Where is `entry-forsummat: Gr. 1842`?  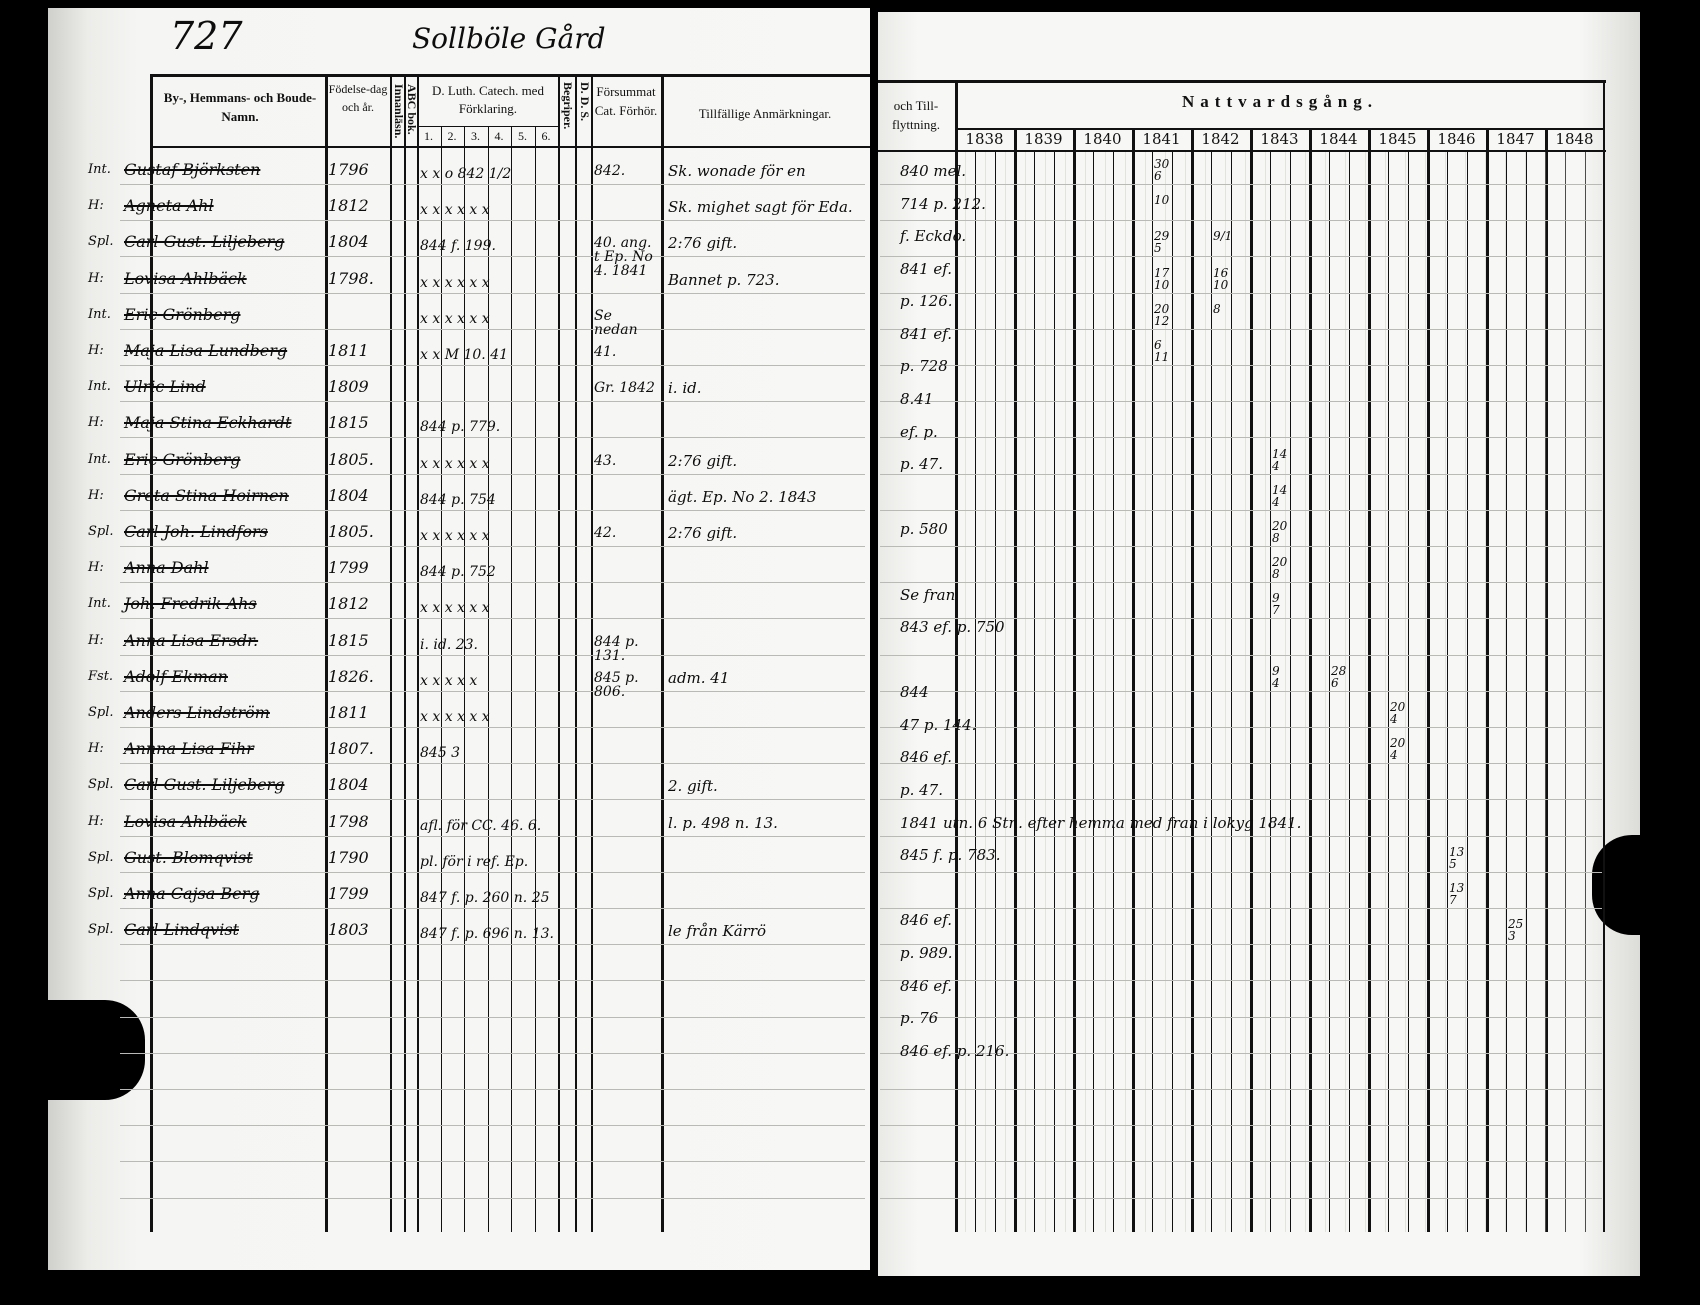
entry-forsummat: Gr. 1842 is located at coordinates (624, 388).